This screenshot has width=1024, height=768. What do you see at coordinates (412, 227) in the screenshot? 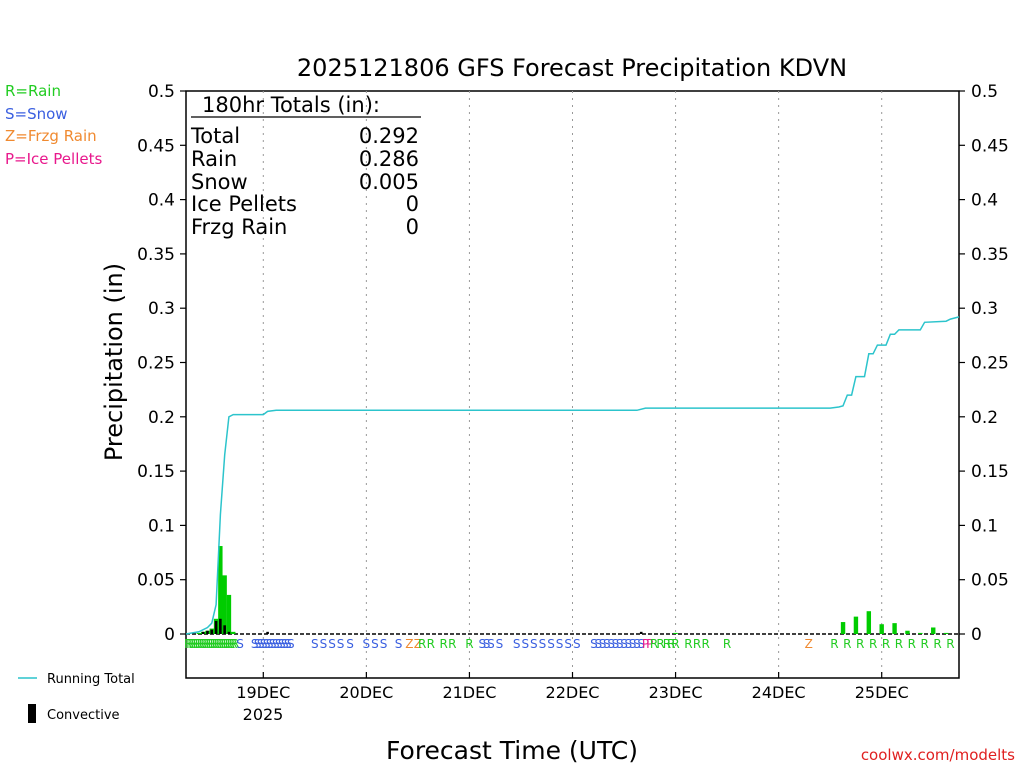
I see `totals-value-frzg-rain: 0` at bounding box center [412, 227].